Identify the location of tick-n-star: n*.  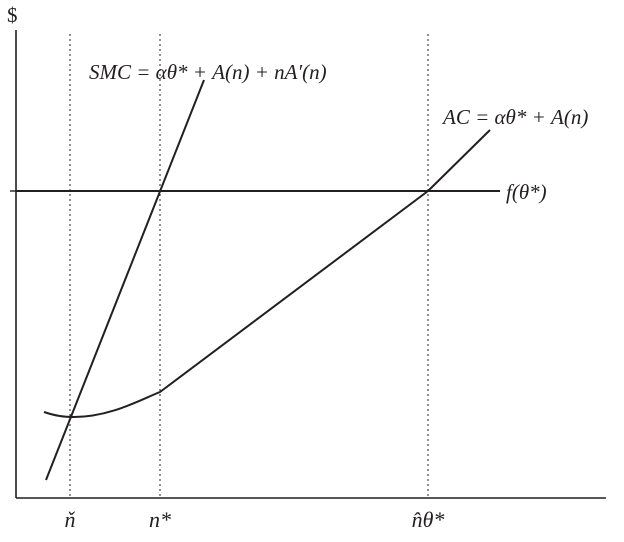
(160, 519).